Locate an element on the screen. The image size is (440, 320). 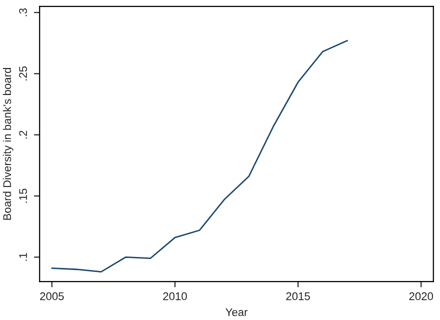
y-tick-label: .2 is located at coordinates (23, 134).